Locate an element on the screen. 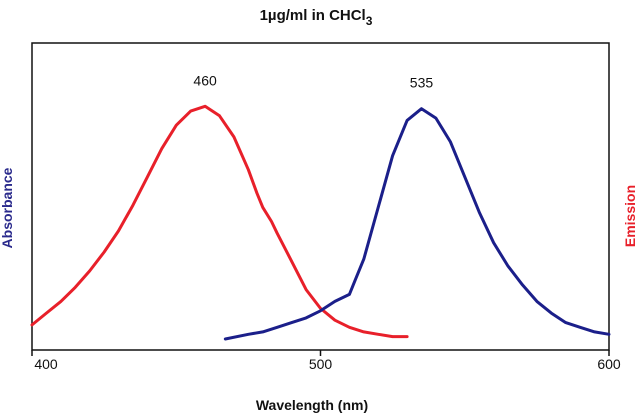  peak-label-emission: 535 is located at coordinates (422, 83).